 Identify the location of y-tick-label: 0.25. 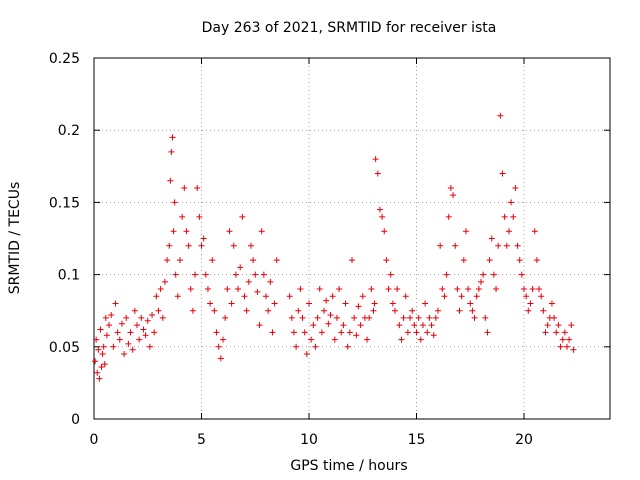
(64, 59).